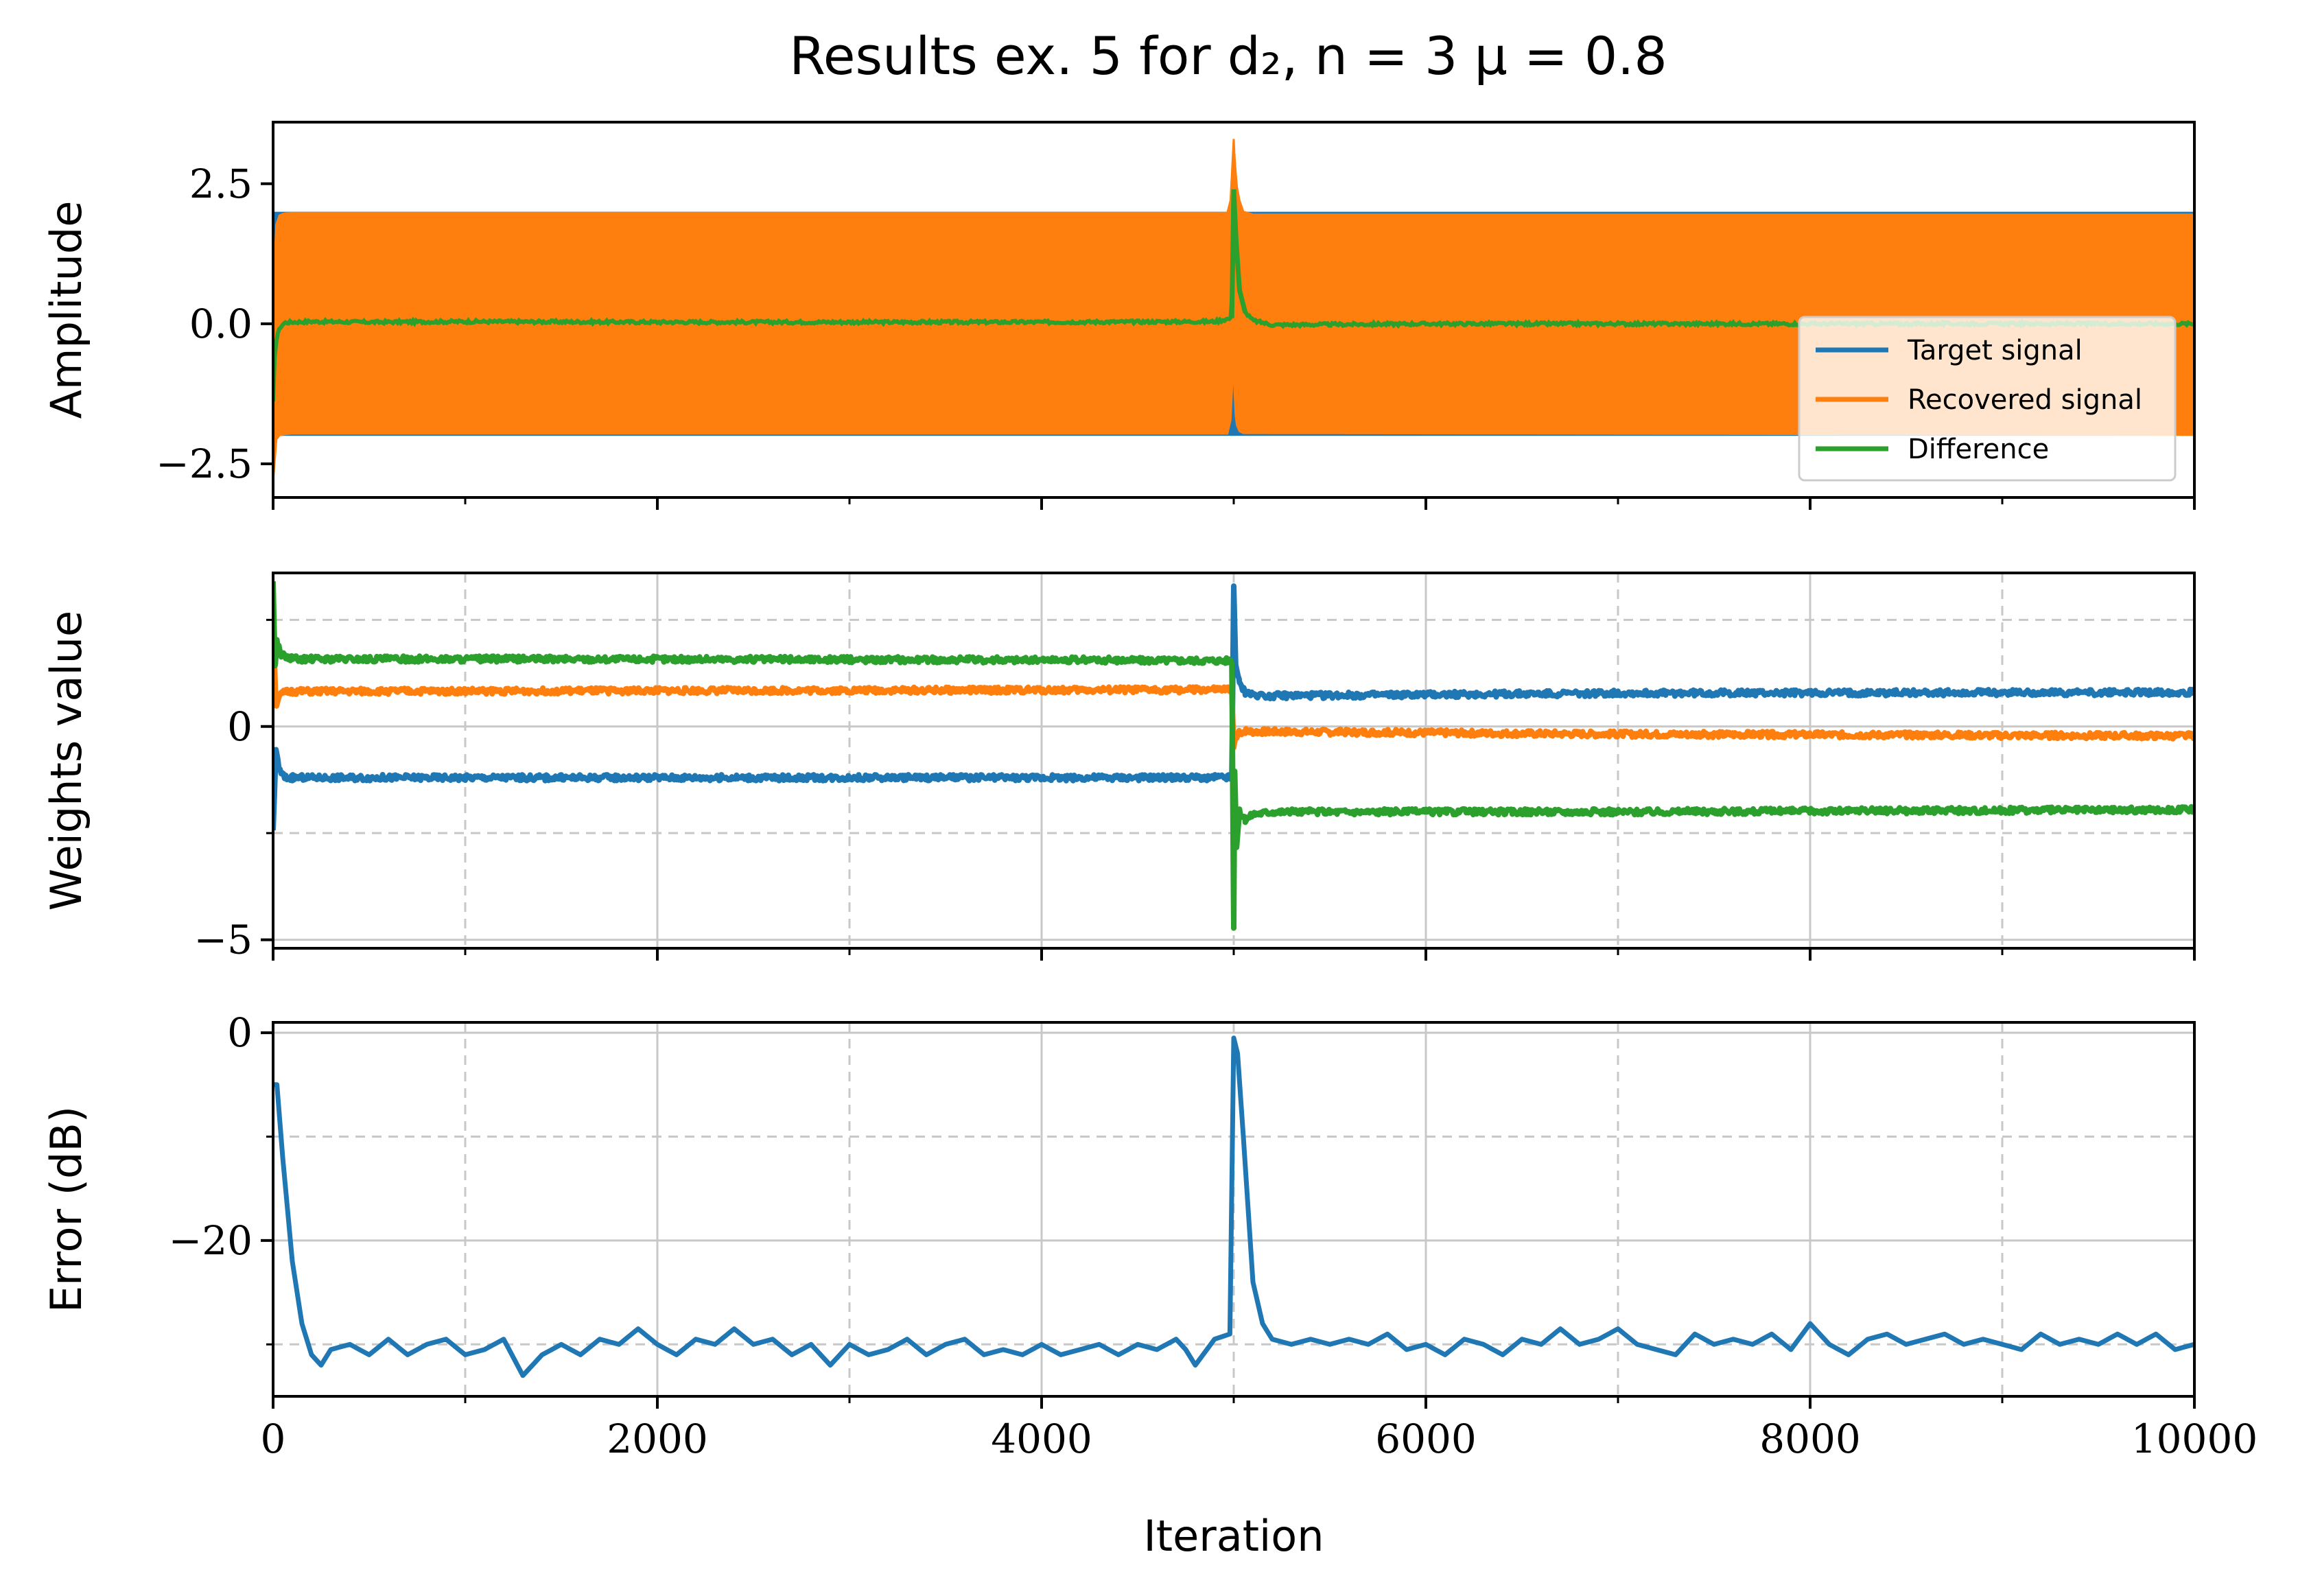 The height and width of the screenshot is (1596, 2298). What do you see at coordinates (1995, 350) in the screenshot?
I see `legend-entry: Target signal` at bounding box center [1995, 350].